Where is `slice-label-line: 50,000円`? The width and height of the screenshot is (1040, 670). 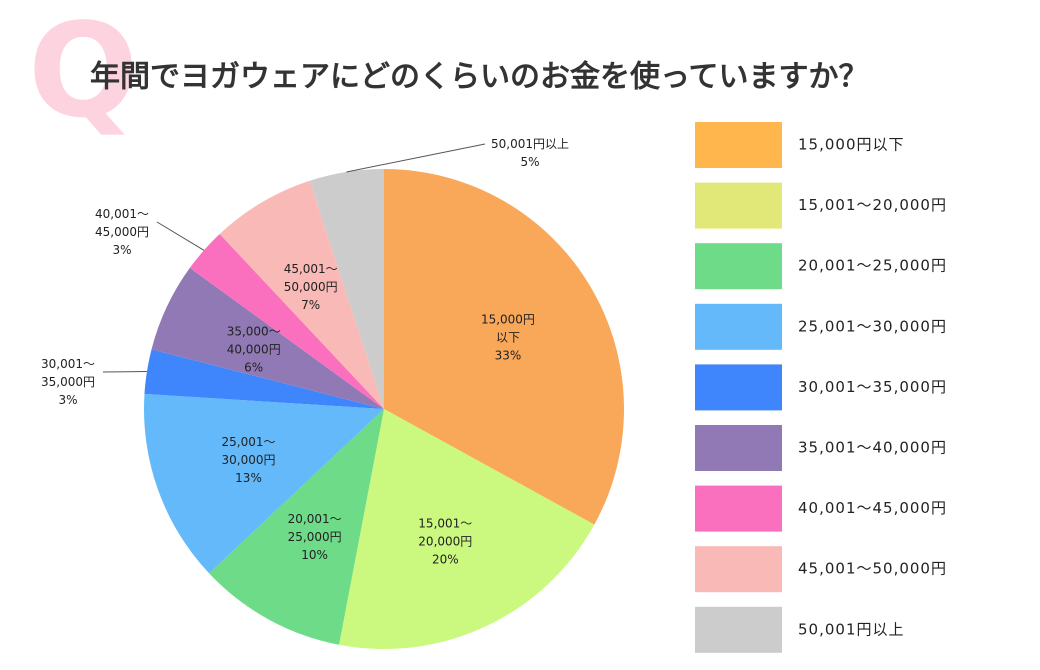
slice-label-line: 50,000円 is located at coordinates (311, 287).